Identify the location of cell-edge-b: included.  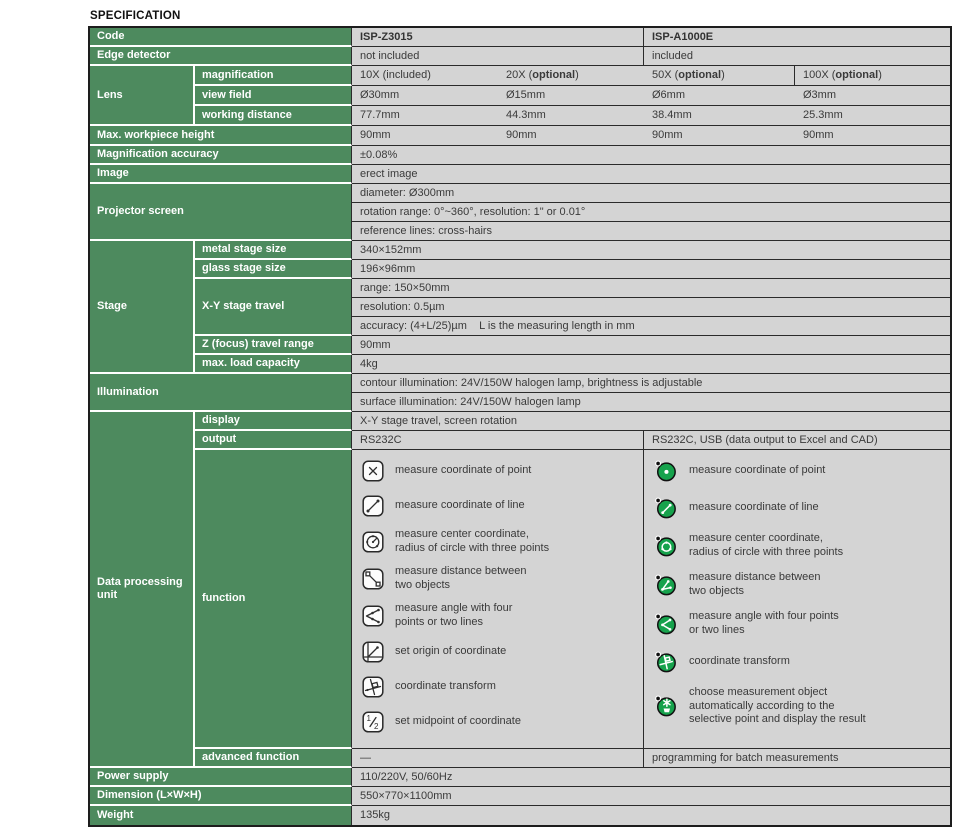
(797, 56).